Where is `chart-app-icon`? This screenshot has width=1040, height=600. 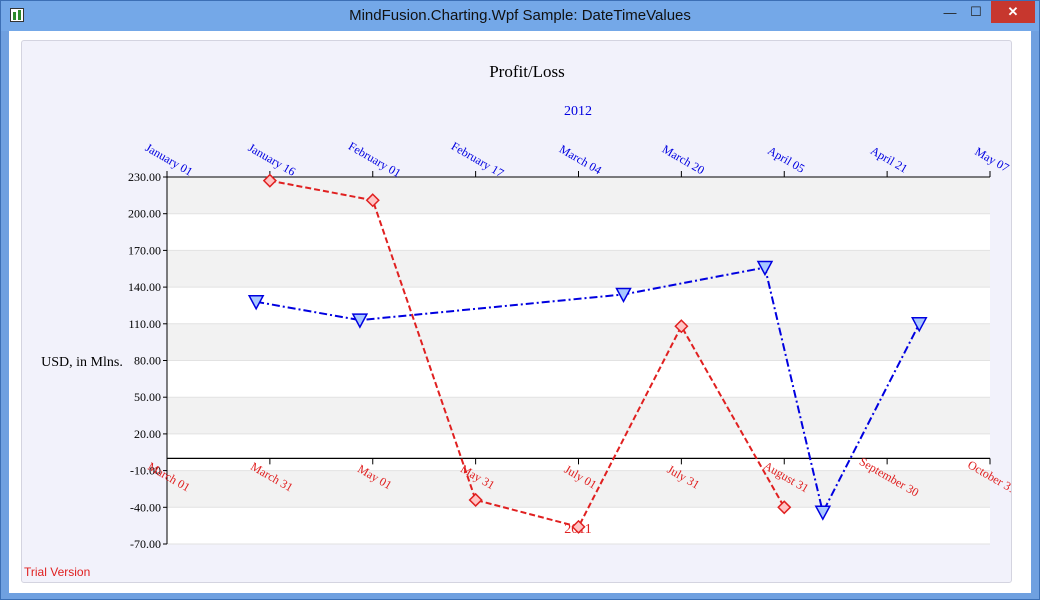
chart-app-icon is located at coordinates (17, 15).